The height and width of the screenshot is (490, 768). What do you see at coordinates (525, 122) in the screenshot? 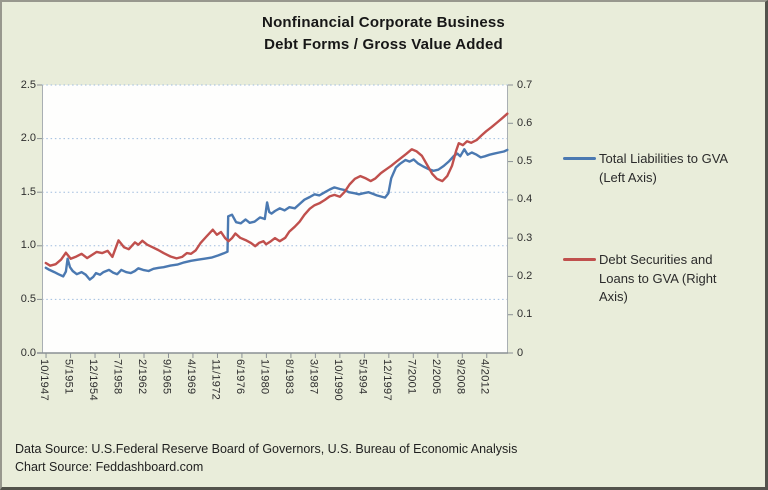
I see `right-axis-label: 0.6` at bounding box center [525, 122].